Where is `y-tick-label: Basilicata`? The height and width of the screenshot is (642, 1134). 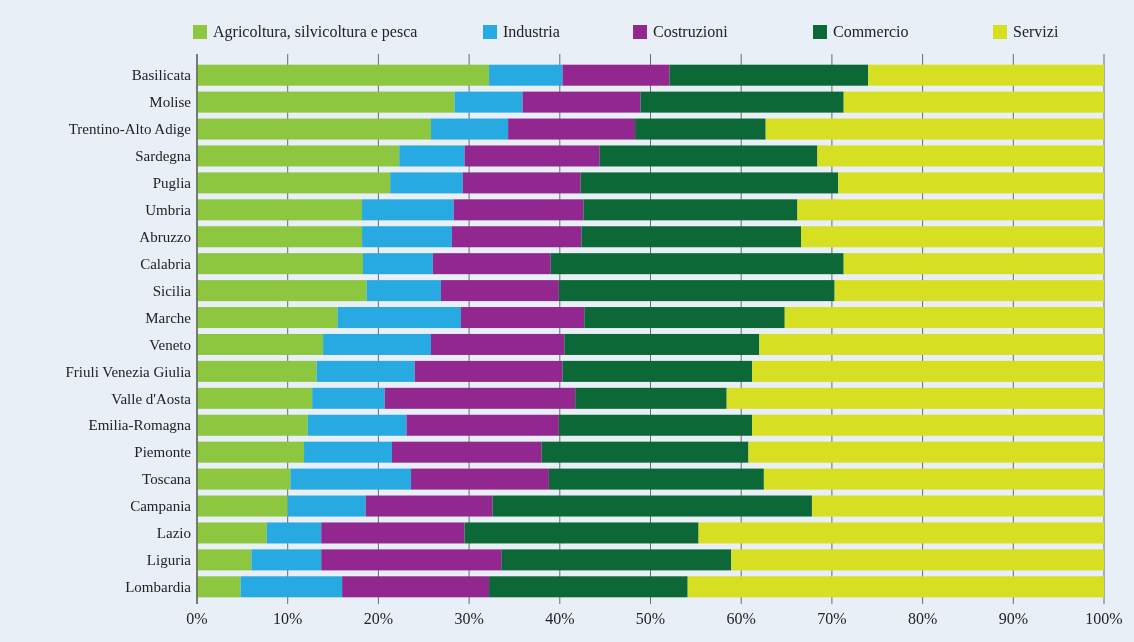 y-tick-label: Basilicata is located at coordinates (161, 75).